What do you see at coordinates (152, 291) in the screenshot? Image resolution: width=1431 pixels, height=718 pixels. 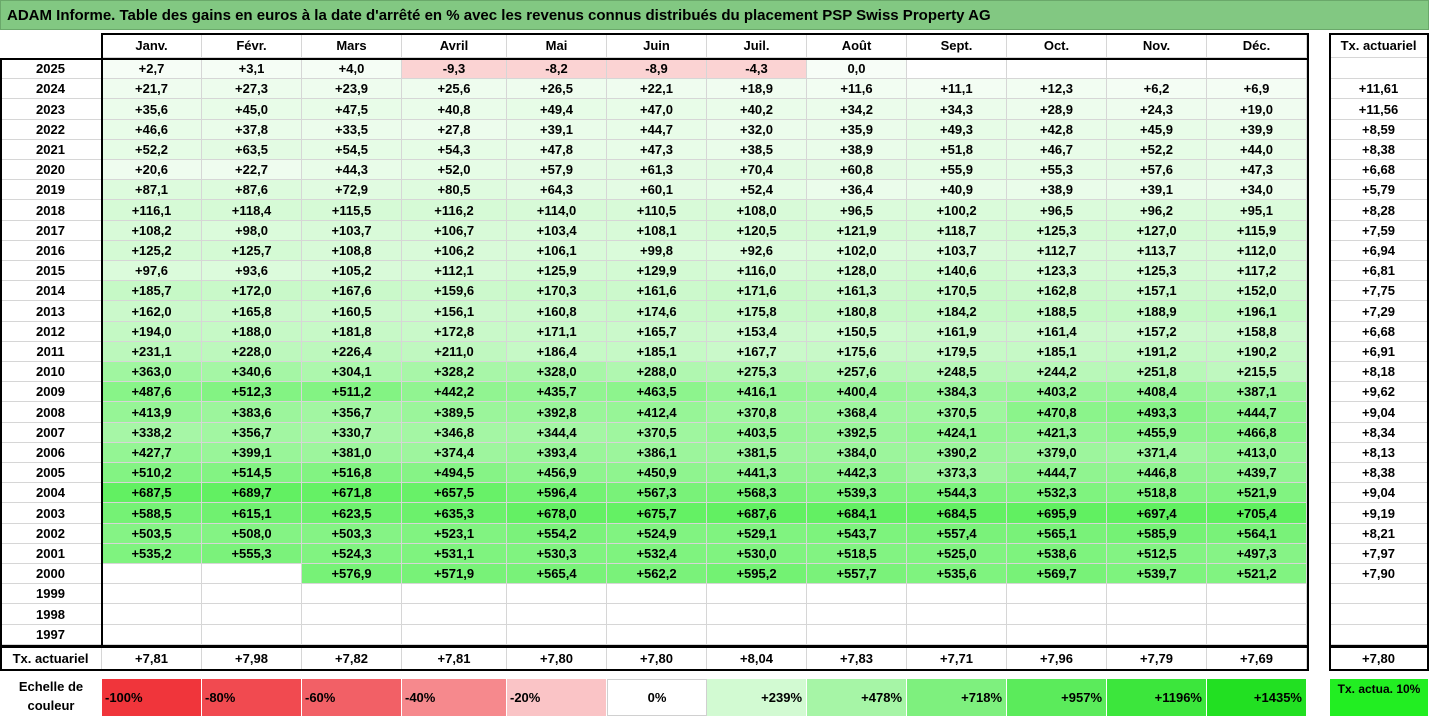 I see `heatmap-cell: +185,7` at bounding box center [152, 291].